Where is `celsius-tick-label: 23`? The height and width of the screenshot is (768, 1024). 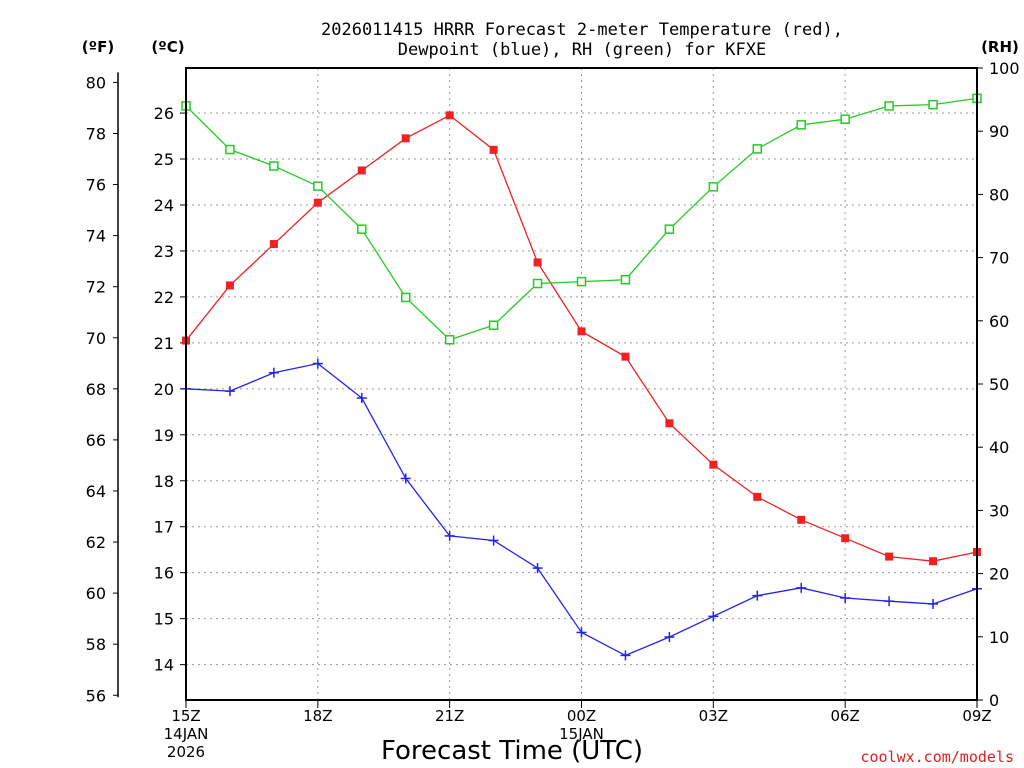
celsius-tick-label: 23 is located at coordinates (164, 251).